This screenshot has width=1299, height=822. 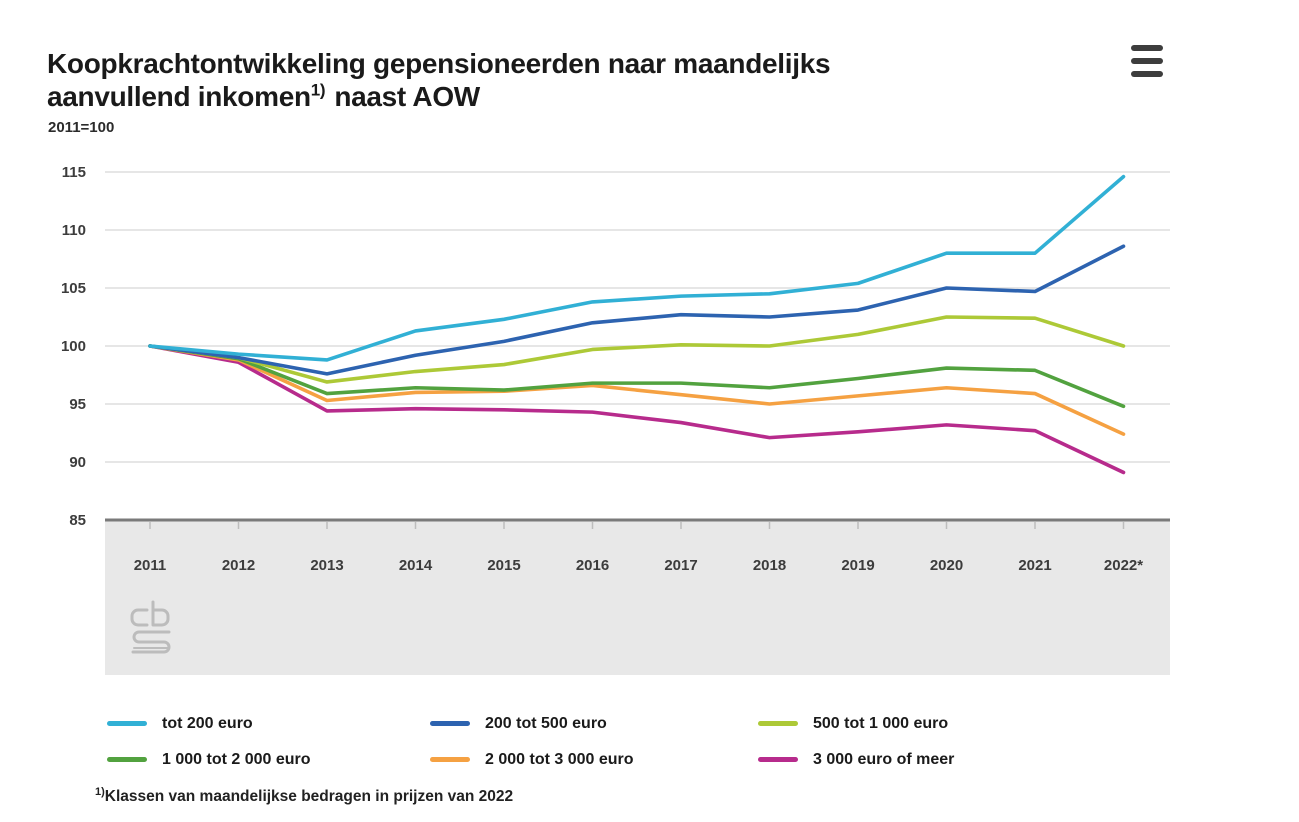 I want to click on title-footnote-marker: 1), so click(x=318, y=90).